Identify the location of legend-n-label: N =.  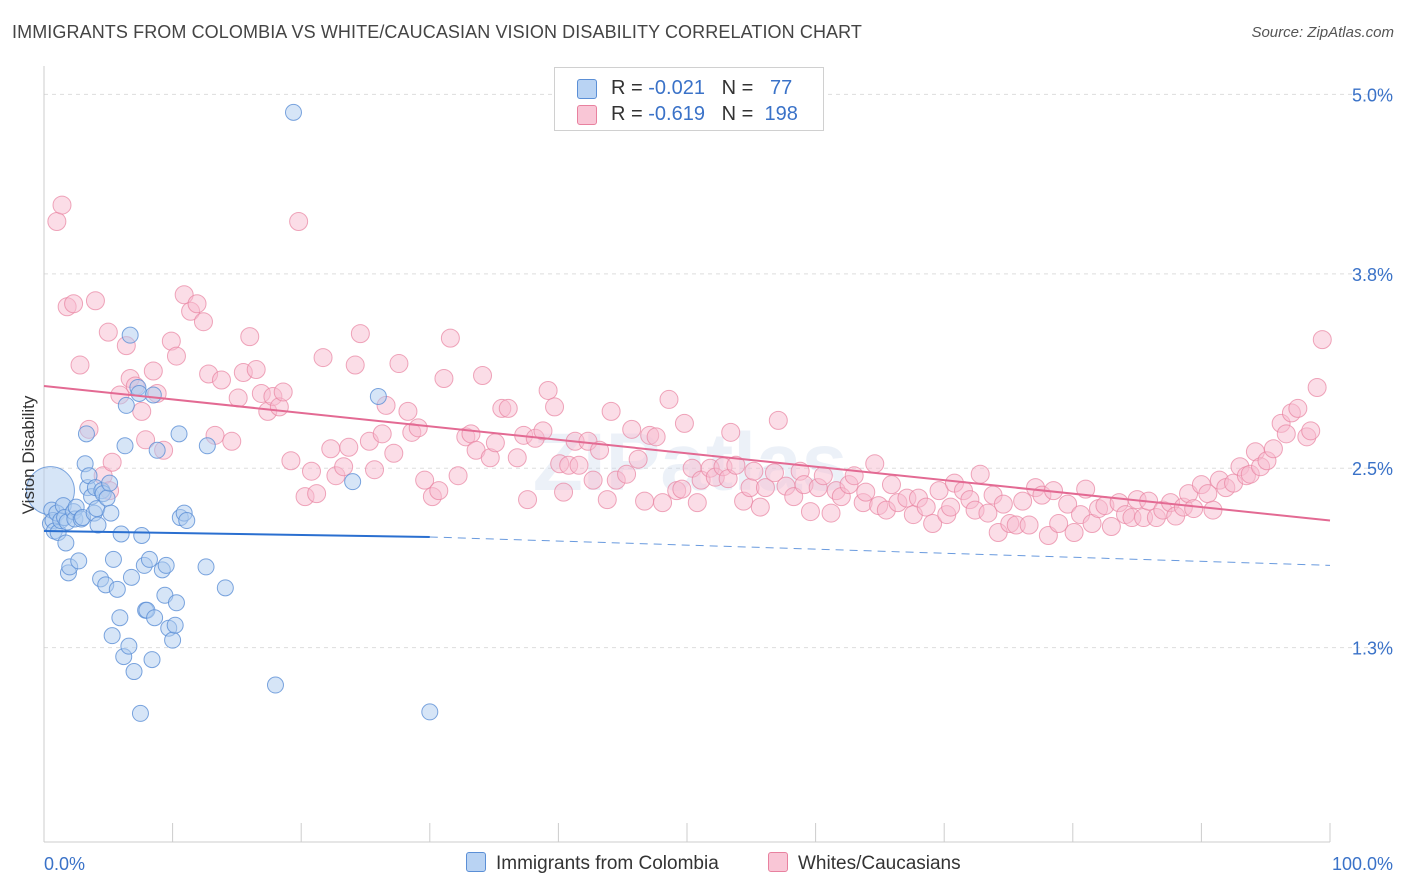
(737, 114).